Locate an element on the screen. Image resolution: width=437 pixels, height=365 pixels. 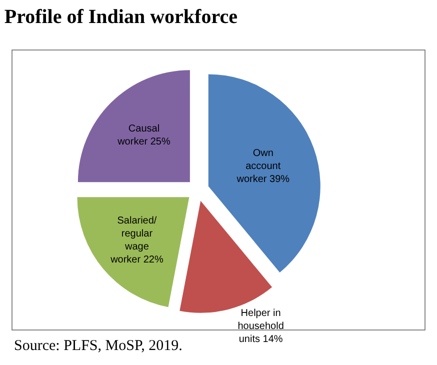
slice-label: Causal worker 25% is located at coordinates (143, 136).